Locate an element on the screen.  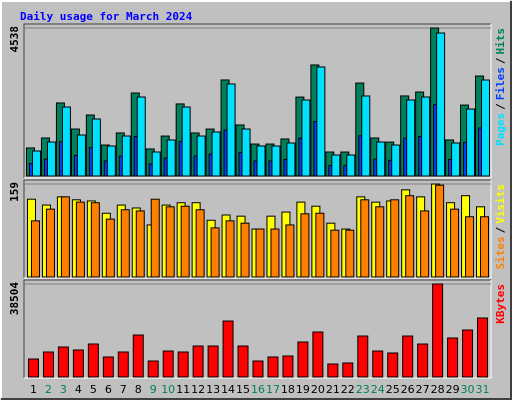
x-tick-label: 11 is located at coordinates (183, 389).